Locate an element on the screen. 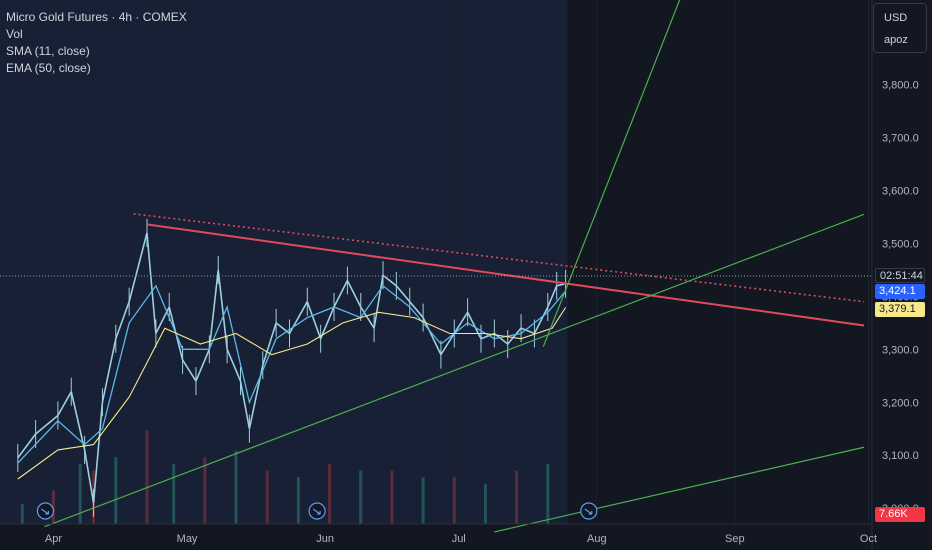 The height and width of the screenshot is (550, 932). x-tick-label: Aug is located at coordinates (597, 539).